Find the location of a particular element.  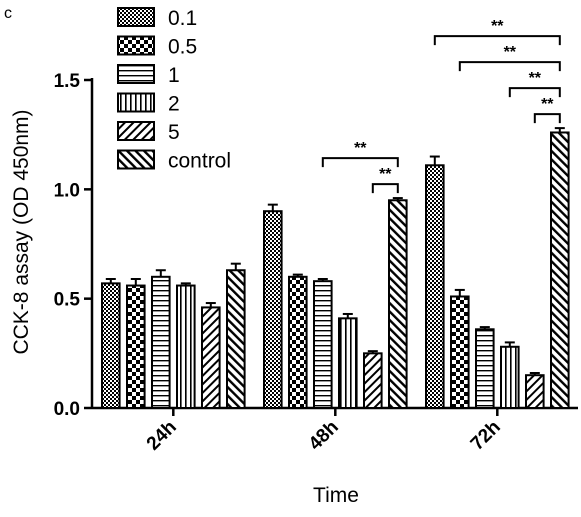

legend-label: 5 is located at coordinates (174, 132).